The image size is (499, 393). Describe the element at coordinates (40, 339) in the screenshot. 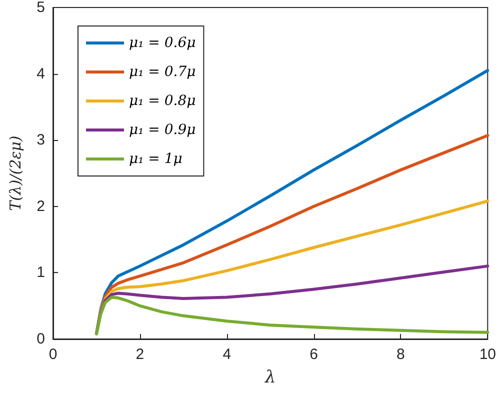

I see `y-tick-label: 0` at that location.